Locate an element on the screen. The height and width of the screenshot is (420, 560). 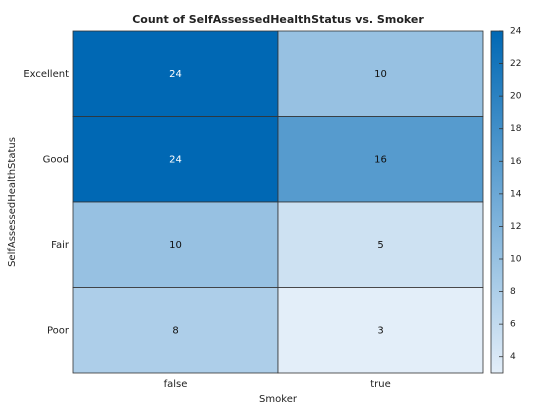
cell-label: 3 is located at coordinates (380, 330).